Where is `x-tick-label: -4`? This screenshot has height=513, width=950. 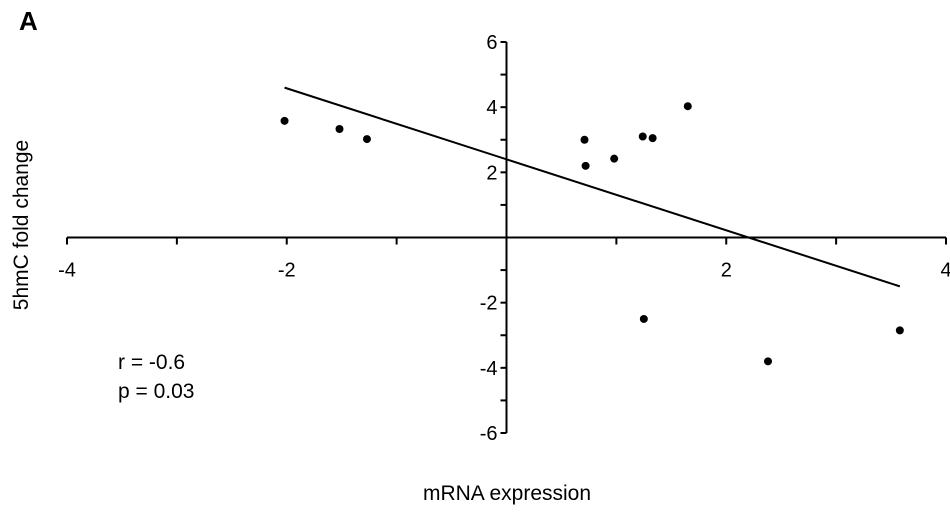
x-tick-label: -4 is located at coordinates (67, 271).